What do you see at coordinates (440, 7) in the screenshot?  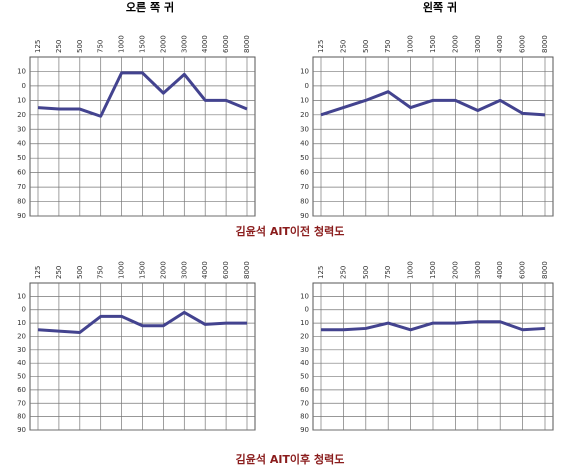 I see `chart-title: 왼쪽 귀` at bounding box center [440, 7].